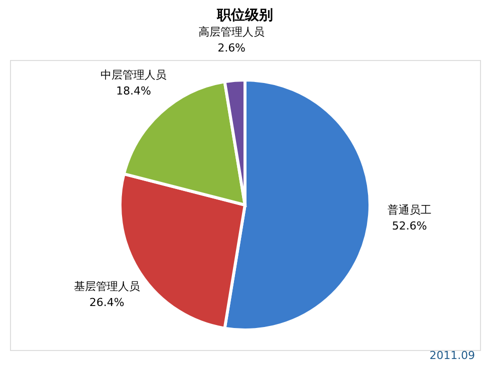 The width and height of the screenshot is (500, 375). What do you see at coordinates (452, 355) in the screenshot?
I see `text: 2011.09` at bounding box center [452, 355].